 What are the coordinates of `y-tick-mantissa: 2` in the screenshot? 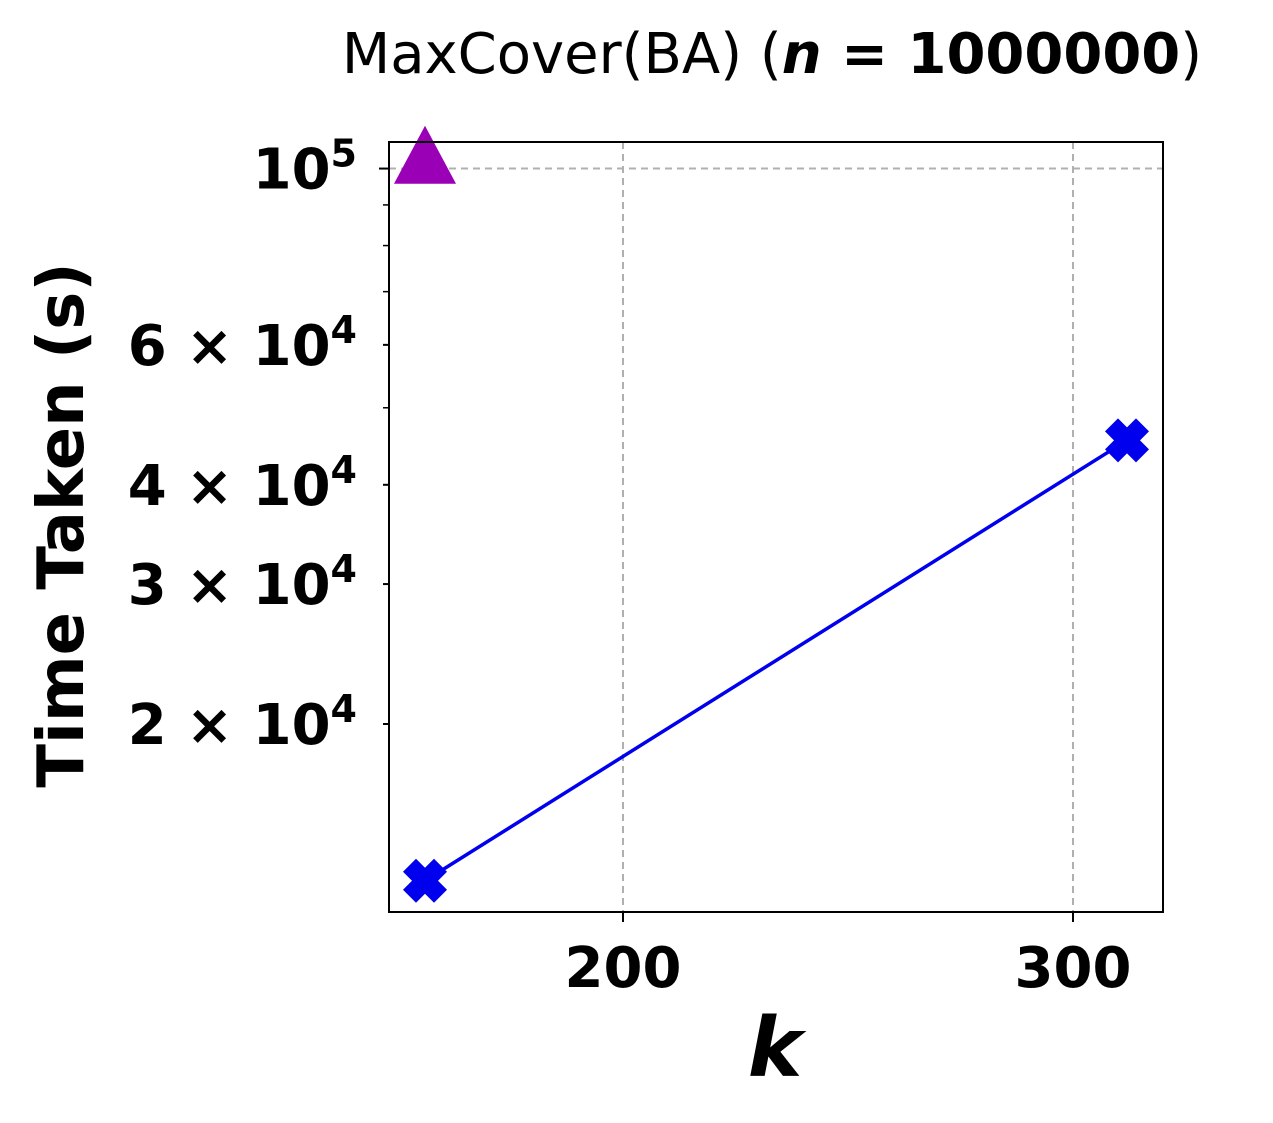 It's located at (147, 725).